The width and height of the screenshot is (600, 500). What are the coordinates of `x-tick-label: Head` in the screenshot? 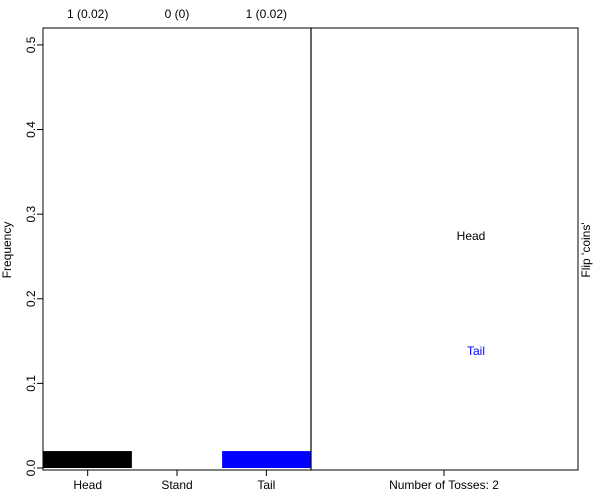 It's located at (87, 485).